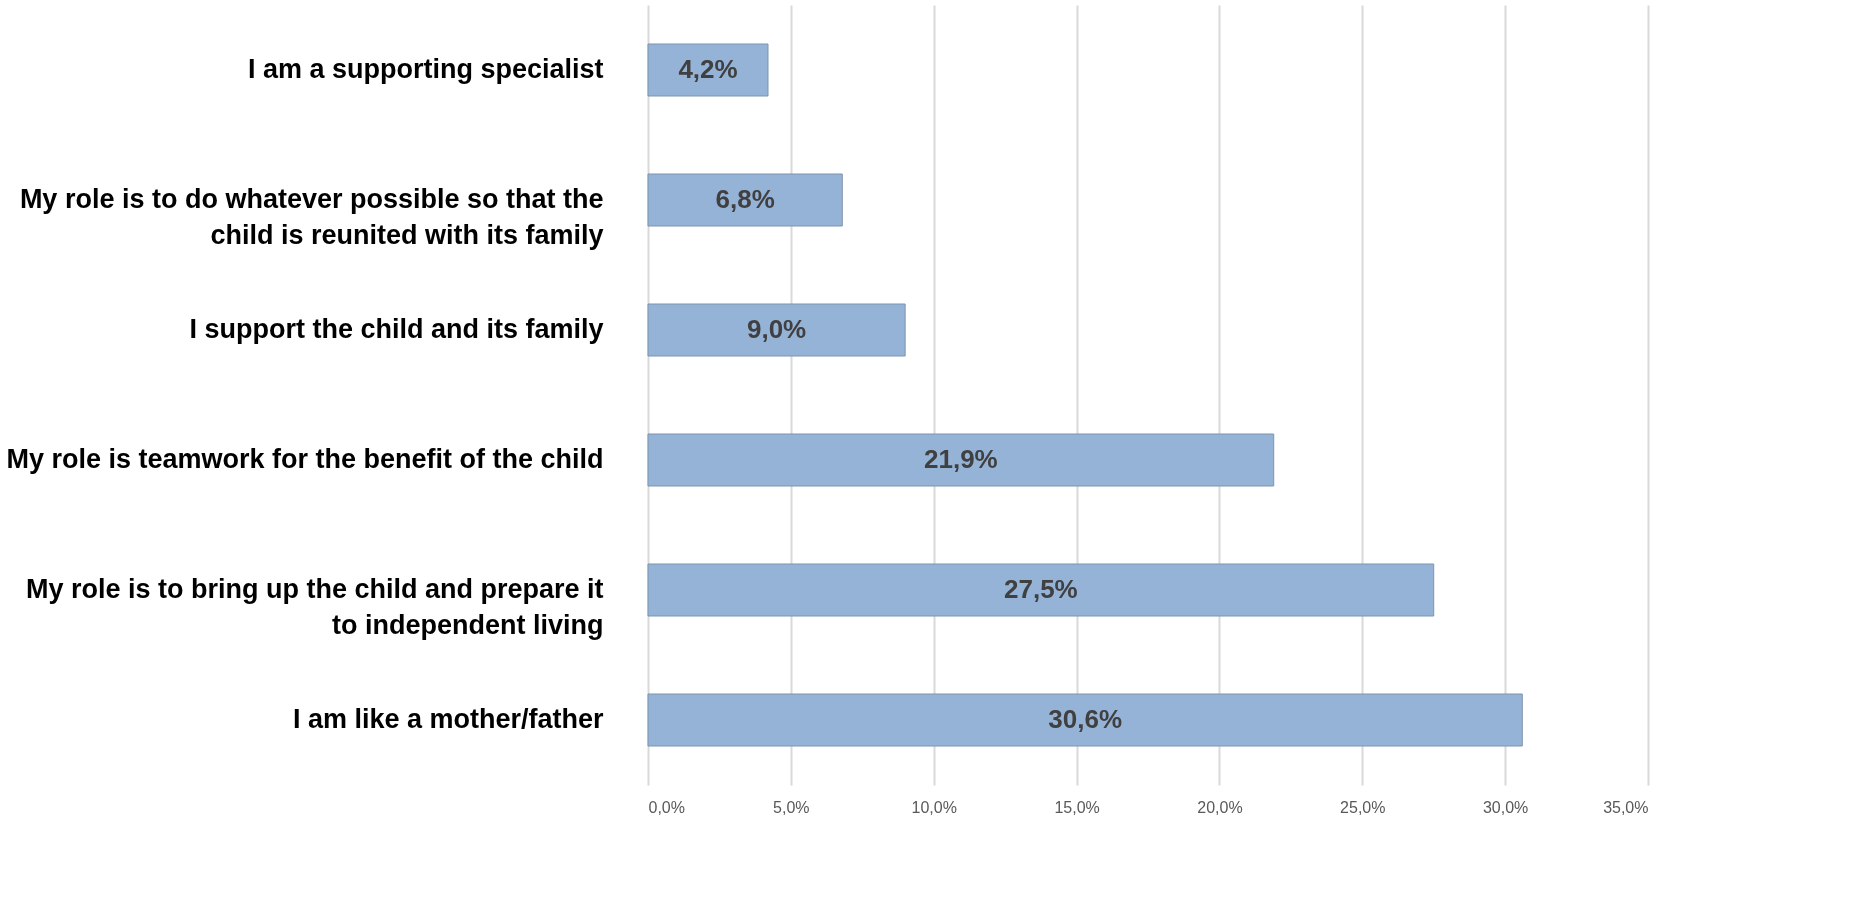 The image size is (1851, 921). What do you see at coordinates (314, 607) in the screenshot?
I see `y-tick-label: My role is to bring up the child and prepare it to independent living` at bounding box center [314, 607].